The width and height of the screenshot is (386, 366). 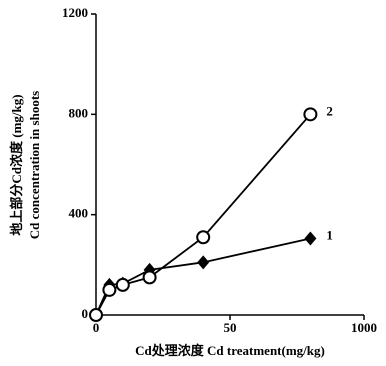 What do you see at coordinates (329, 234) in the screenshot?
I see `series-label: 1` at bounding box center [329, 234].